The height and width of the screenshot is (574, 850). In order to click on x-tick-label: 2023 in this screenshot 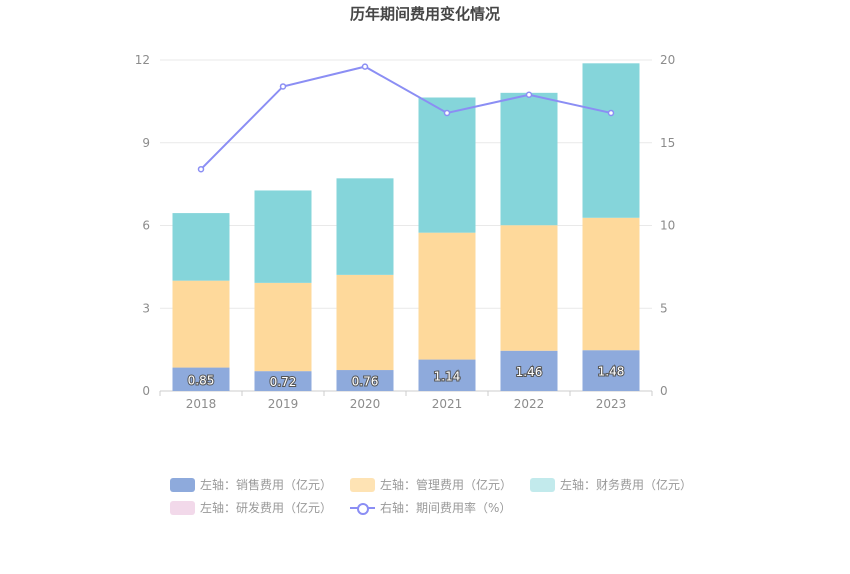, I will do `click(611, 404)`.